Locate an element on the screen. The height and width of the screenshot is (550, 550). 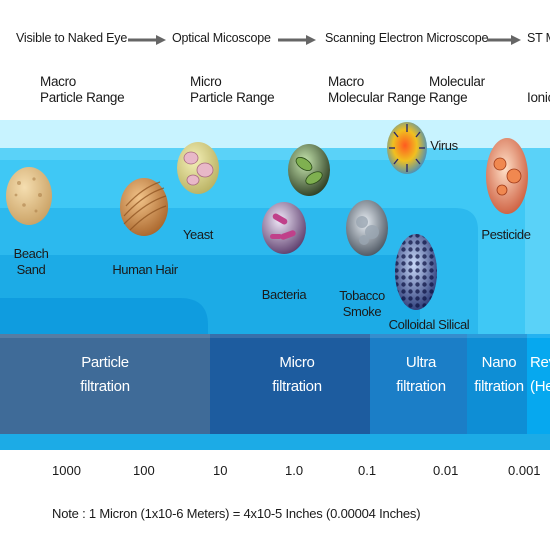
range-macro-molecular: Macro Molecular Range is located at coordinates (377, 89).